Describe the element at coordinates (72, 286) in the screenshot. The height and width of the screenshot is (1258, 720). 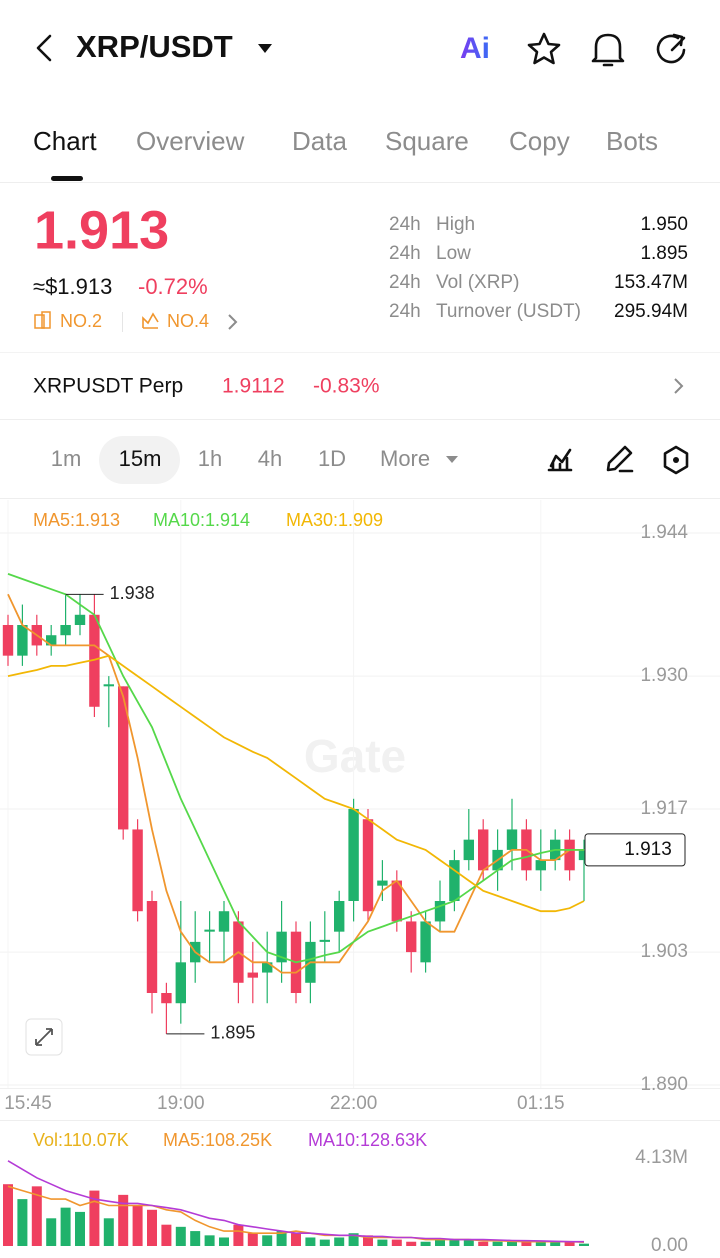
I see `usd-price: ≈$1.913` at that location.